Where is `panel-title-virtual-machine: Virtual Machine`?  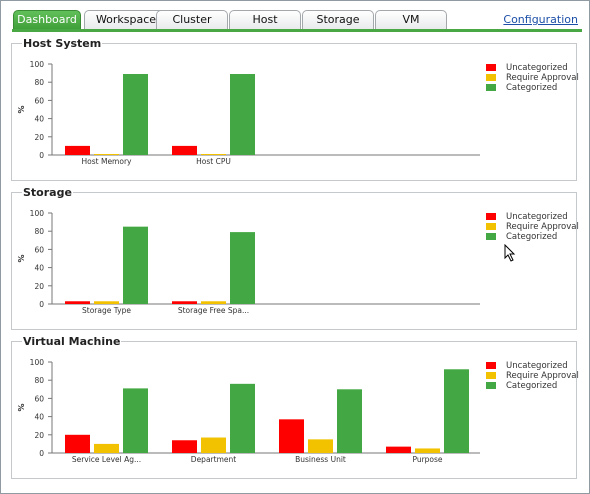 panel-title-virtual-machine: Virtual Machine is located at coordinates (72, 341).